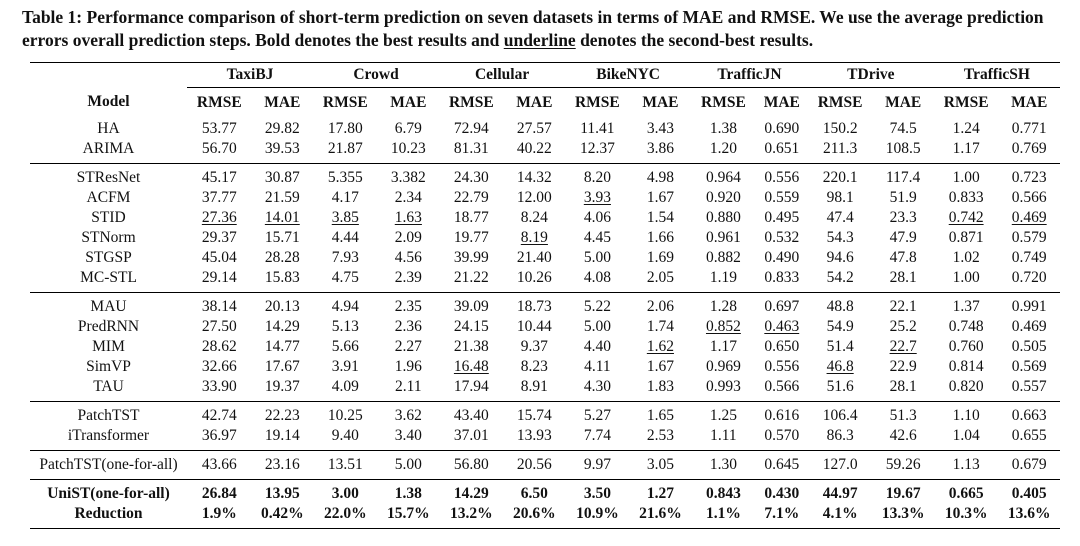  I want to click on metric-value: 39.09, so click(471, 304).